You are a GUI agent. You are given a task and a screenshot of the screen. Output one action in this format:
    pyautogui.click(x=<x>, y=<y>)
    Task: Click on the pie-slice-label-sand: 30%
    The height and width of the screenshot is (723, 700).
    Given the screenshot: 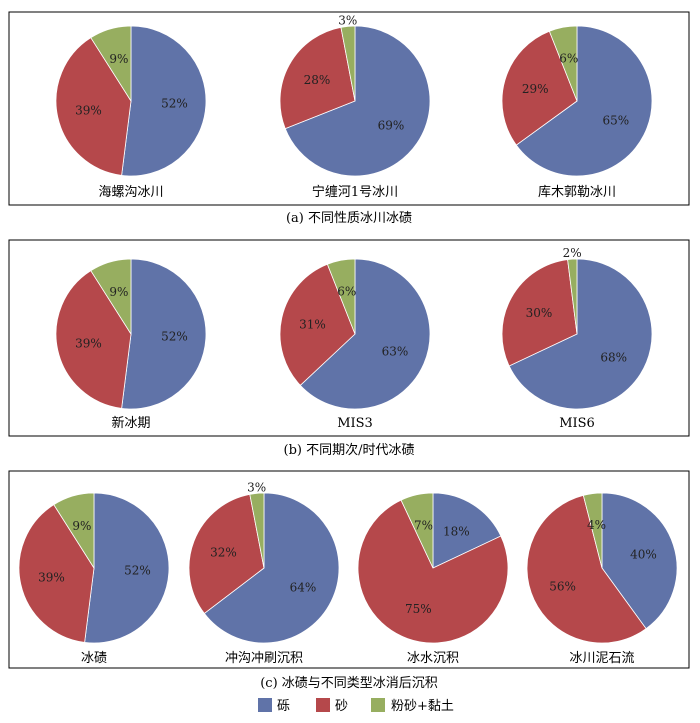 What is the action you would take?
    pyautogui.click(x=539, y=313)
    